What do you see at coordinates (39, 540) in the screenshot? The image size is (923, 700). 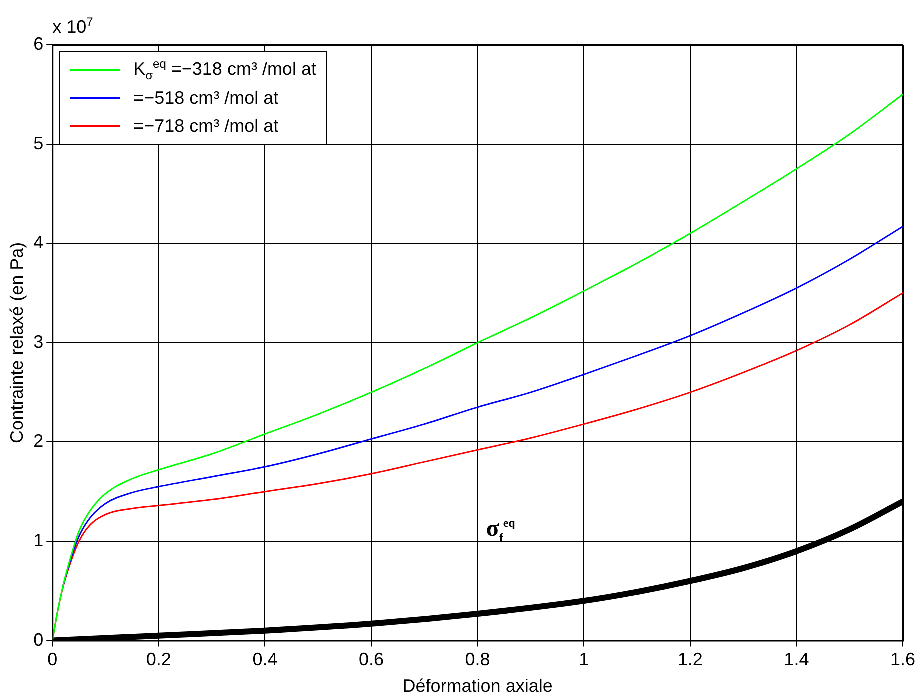 I see `y-tick-label: 1` at bounding box center [39, 540].